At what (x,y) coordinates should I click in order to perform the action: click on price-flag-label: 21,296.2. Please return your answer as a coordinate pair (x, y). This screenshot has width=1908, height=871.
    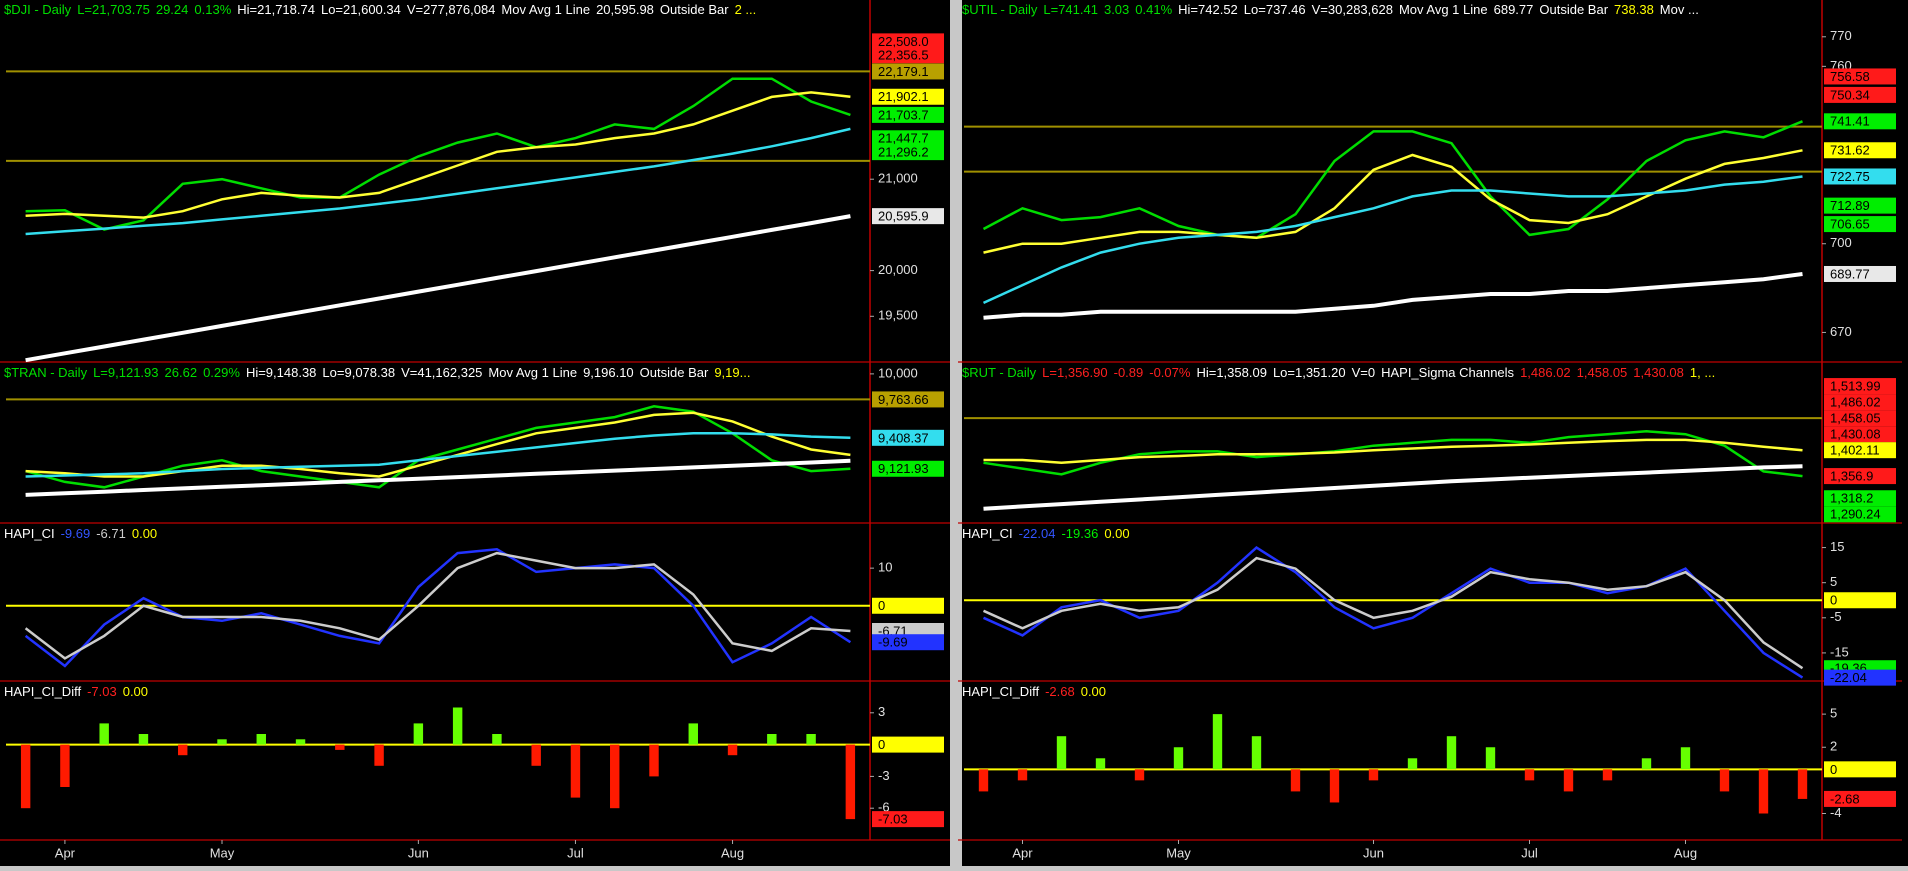
    Looking at the image, I should click on (903, 152).